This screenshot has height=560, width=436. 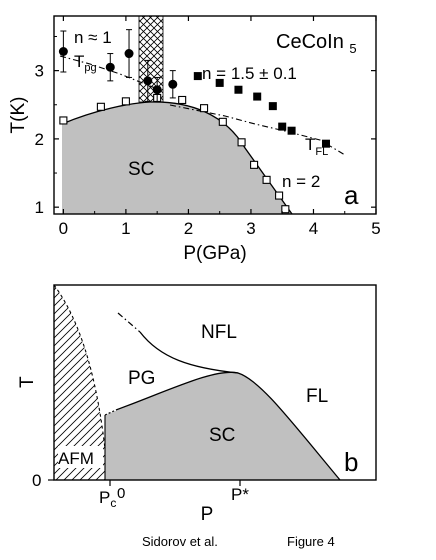 I want to click on y-axis-label-b: T, so click(x=27, y=382).